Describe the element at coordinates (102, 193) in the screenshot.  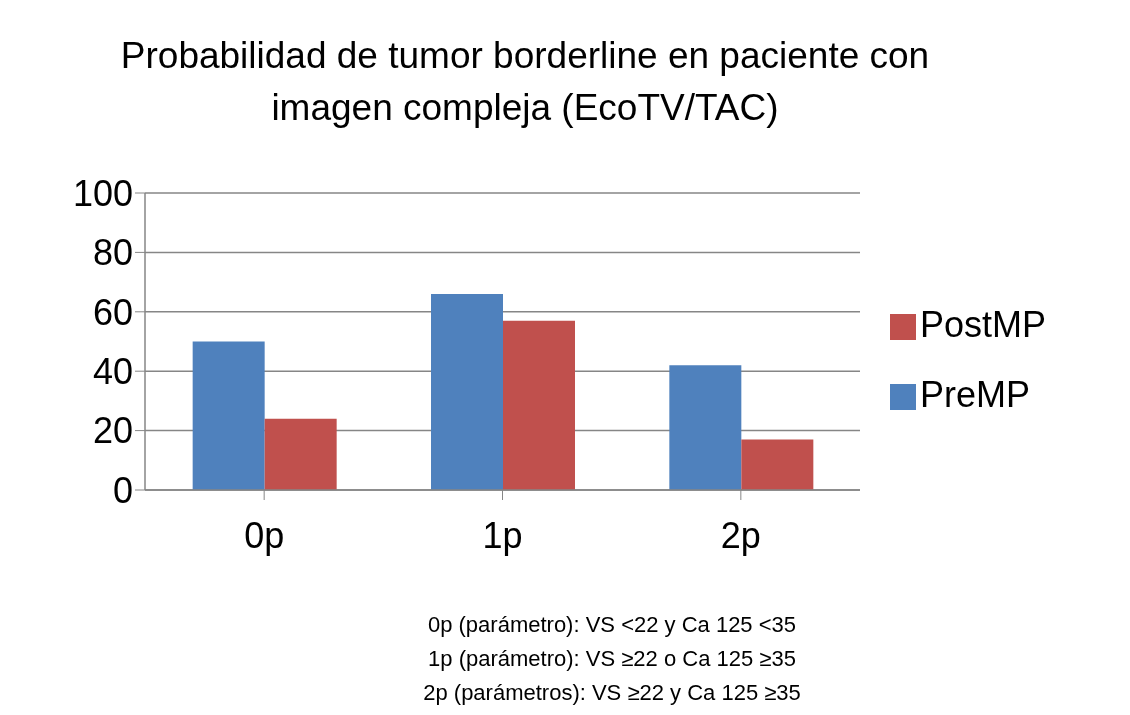
I see `y-tick-label: 100` at that location.